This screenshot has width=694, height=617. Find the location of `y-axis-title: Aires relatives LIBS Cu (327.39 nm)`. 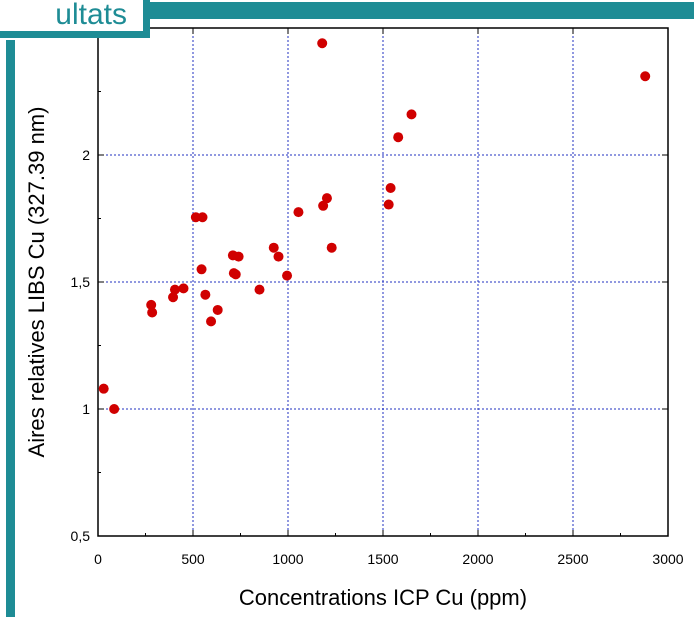

y-axis-title: Aires relatives LIBS Cu (327.39 nm) is located at coordinates (36, 282).